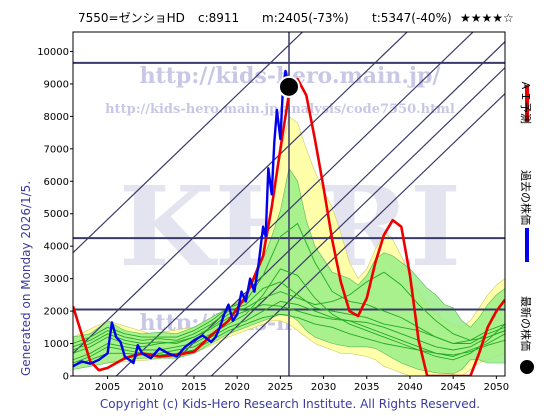 The width and height of the screenshot is (560, 420). I want to click on x-tick-label: 2005, so click(107, 387).